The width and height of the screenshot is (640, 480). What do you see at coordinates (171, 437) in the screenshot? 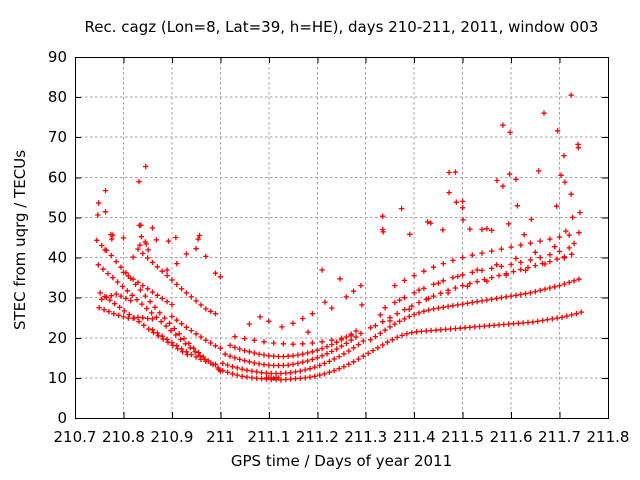
I see `x-tick-label: 210.9` at bounding box center [171, 437].